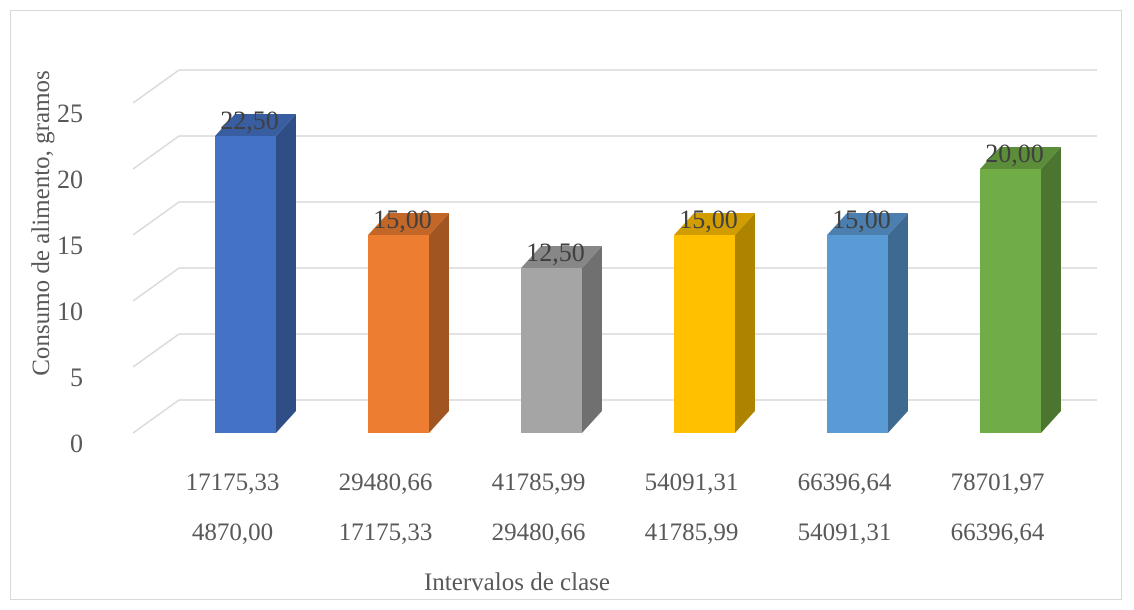  What do you see at coordinates (41, 223) in the screenshot?
I see `y-axis-title: Consumo de alimento, gramos` at bounding box center [41, 223].